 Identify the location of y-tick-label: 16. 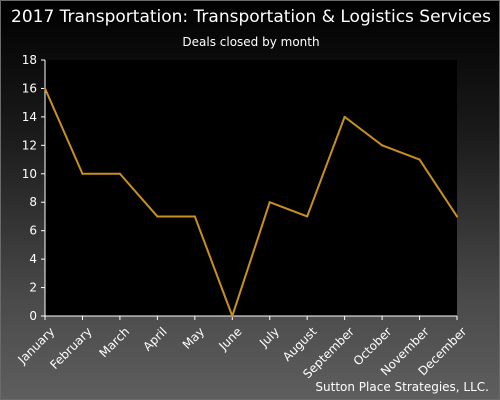
(29, 88).